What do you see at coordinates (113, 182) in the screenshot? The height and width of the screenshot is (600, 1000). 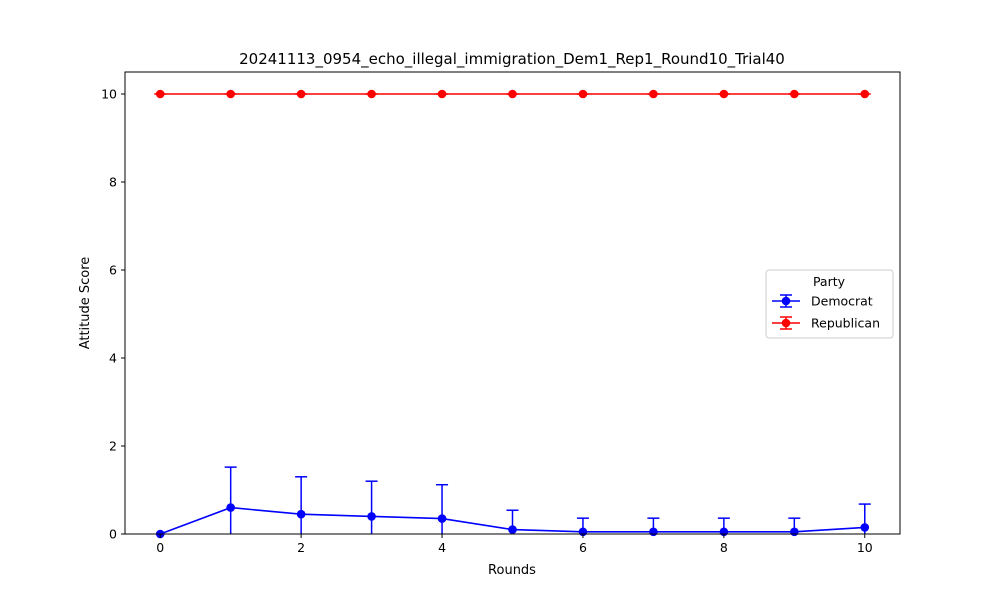 I see `y-tick-label: 8` at bounding box center [113, 182].